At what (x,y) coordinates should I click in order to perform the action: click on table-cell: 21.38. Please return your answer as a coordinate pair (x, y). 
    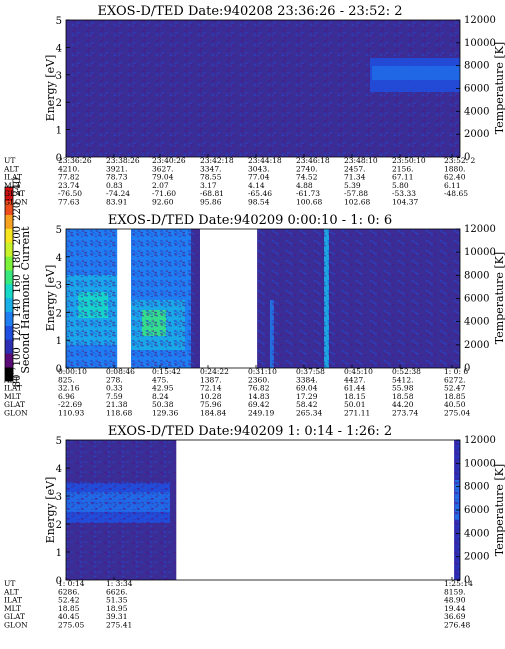
    Looking at the image, I should click on (117, 404).